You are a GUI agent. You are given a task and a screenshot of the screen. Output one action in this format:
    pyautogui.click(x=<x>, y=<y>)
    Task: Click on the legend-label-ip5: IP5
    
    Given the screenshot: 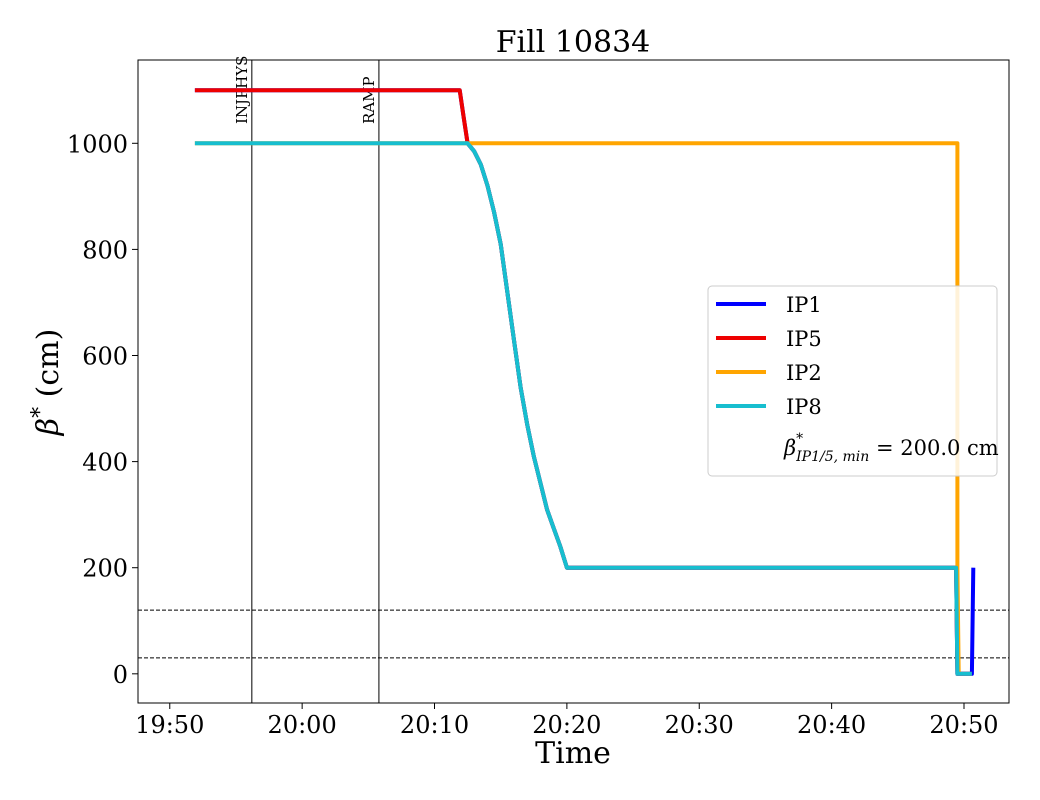 What is the action you would take?
    pyautogui.click(x=804, y=339)
    